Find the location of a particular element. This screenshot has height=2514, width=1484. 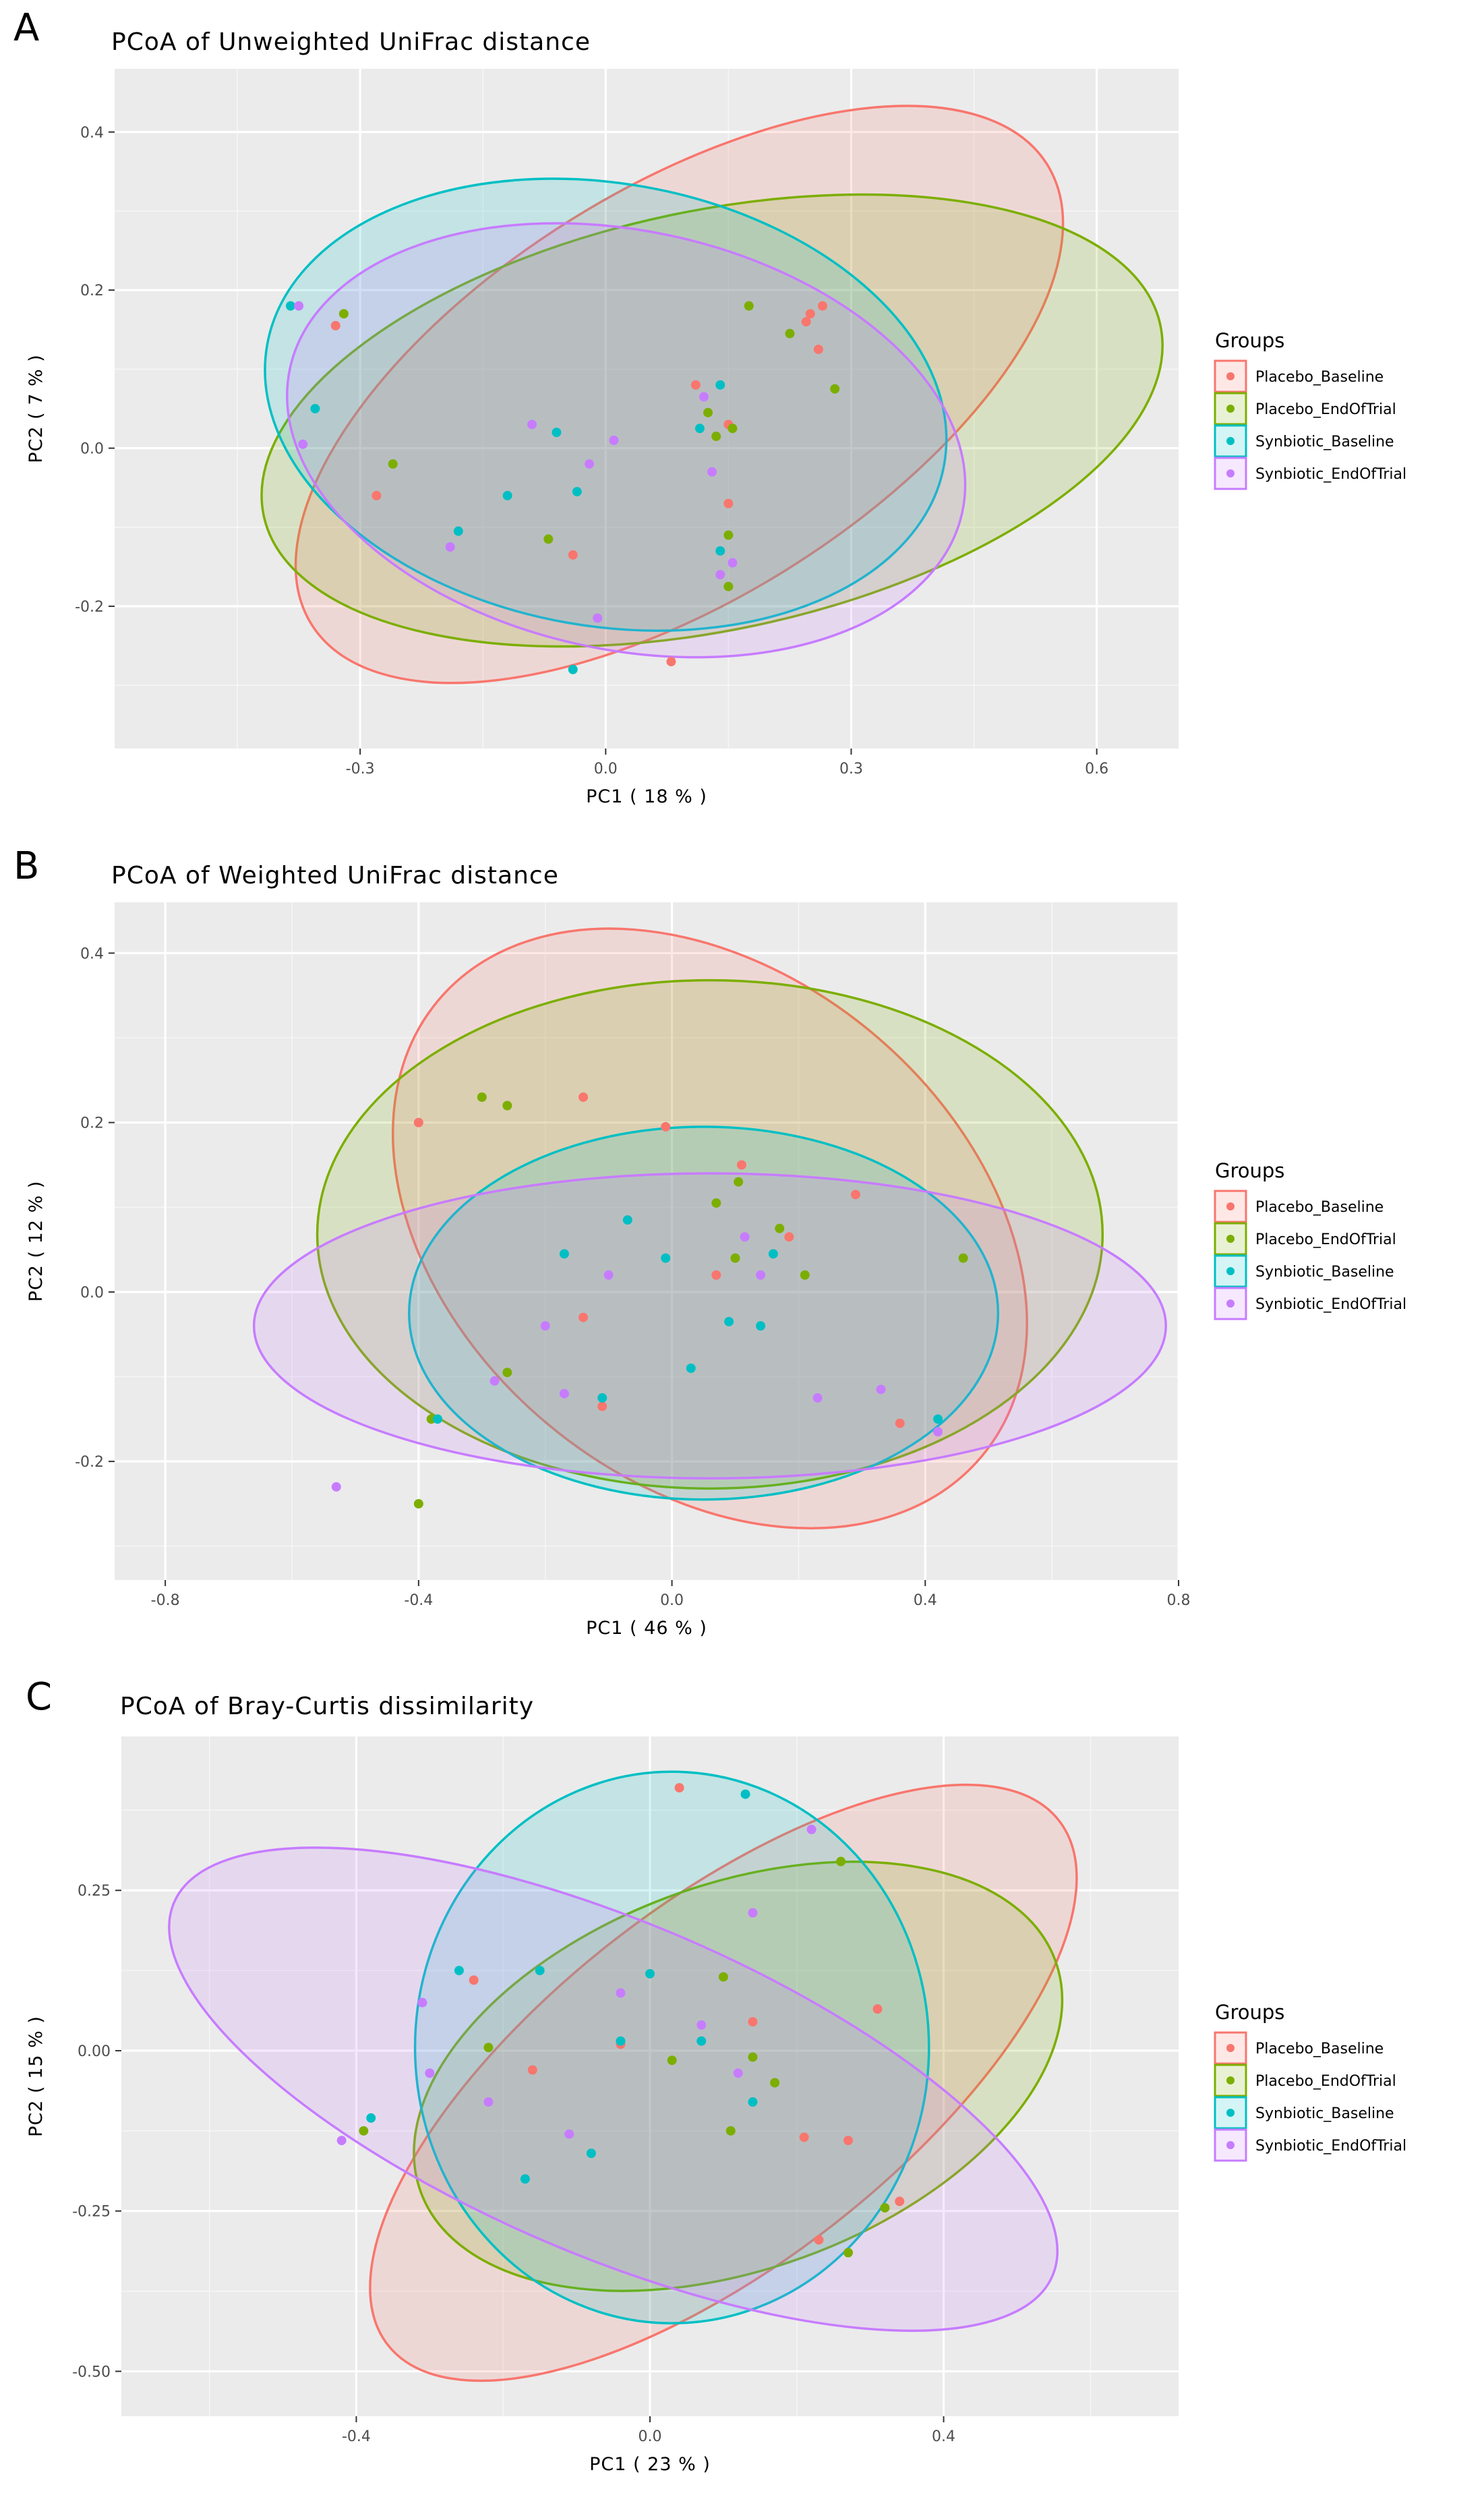

legend-item-placebo-endoftrial: Placebo_EndOfTrial is located at coordinates (1305, 409).